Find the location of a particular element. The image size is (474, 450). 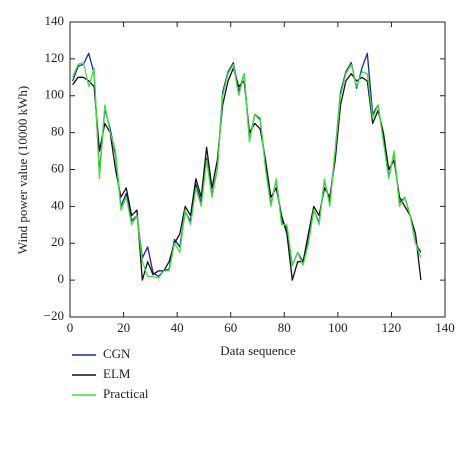

y-tick-label: −20 is located at coordinates (54, 315).